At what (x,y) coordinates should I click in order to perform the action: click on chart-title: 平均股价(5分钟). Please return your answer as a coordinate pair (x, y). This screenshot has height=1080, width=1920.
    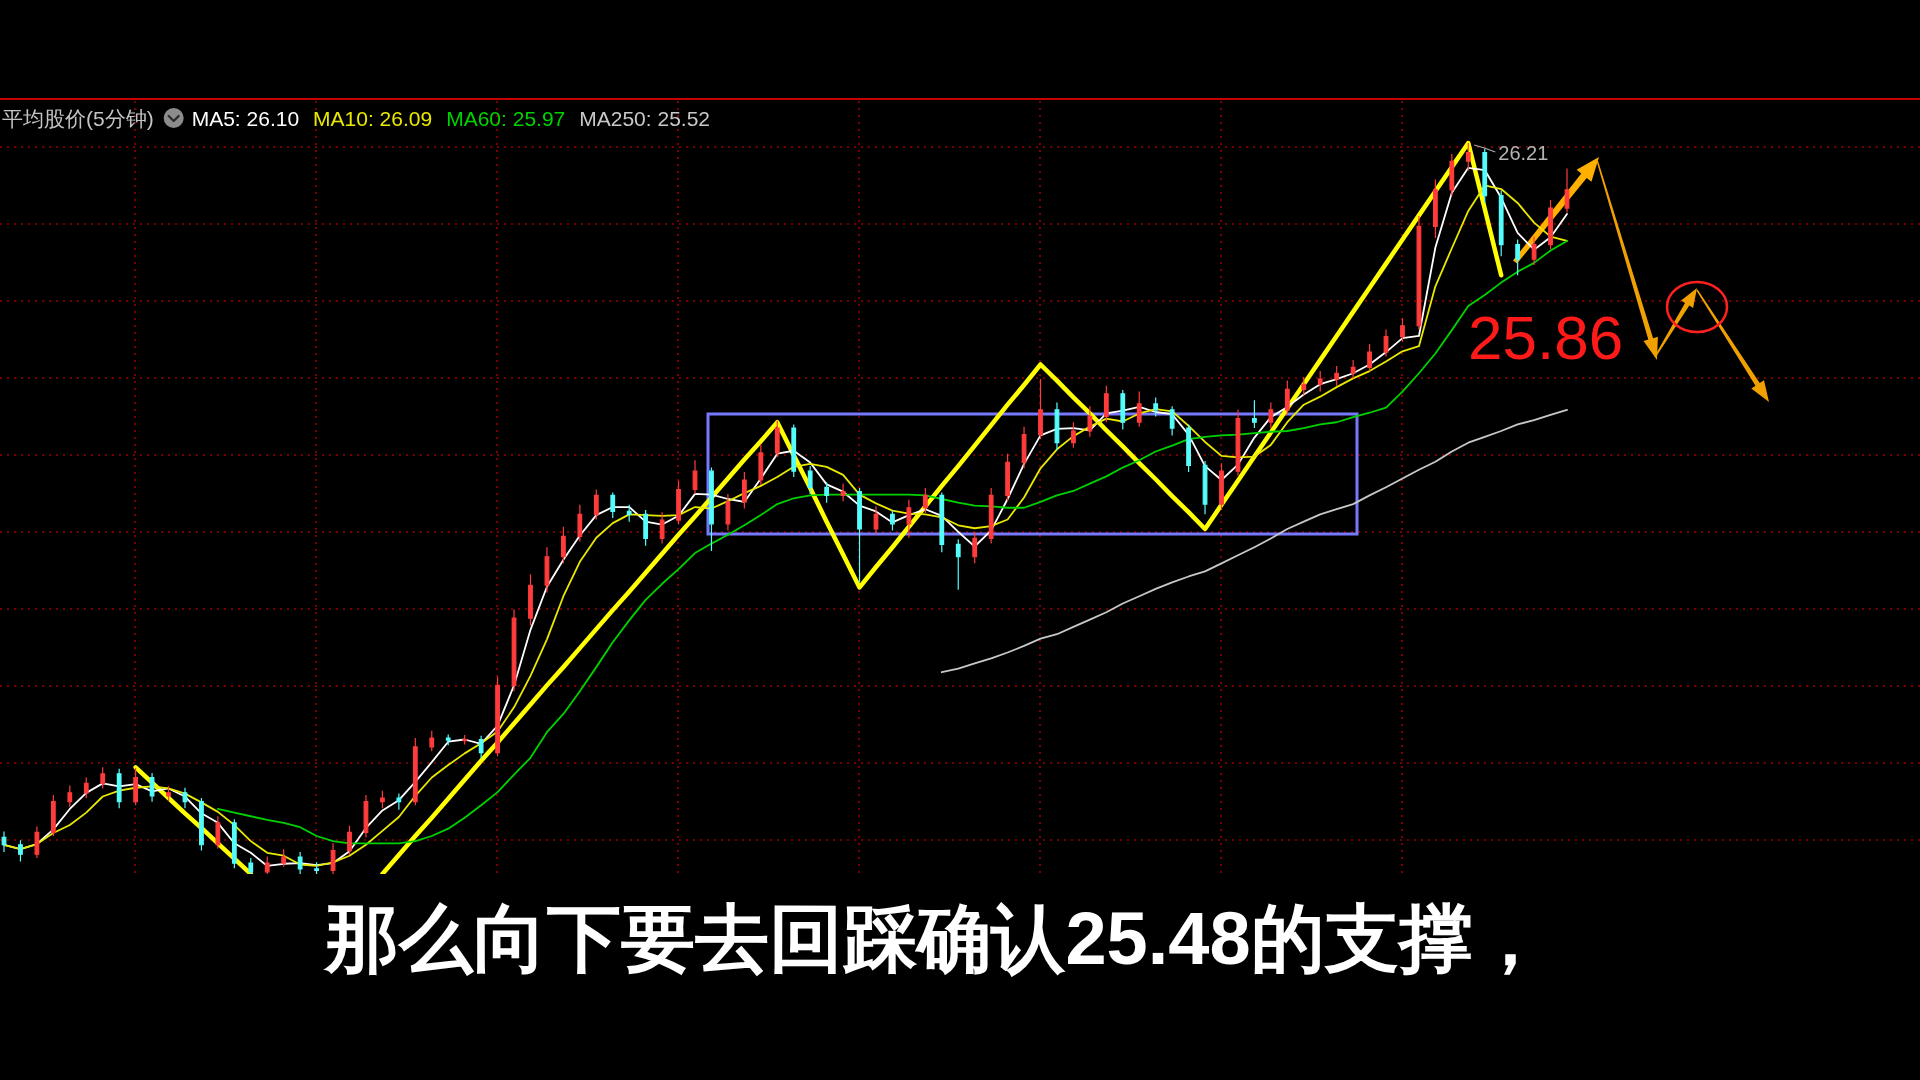
    Looking at the image, I should click on (78, 118).